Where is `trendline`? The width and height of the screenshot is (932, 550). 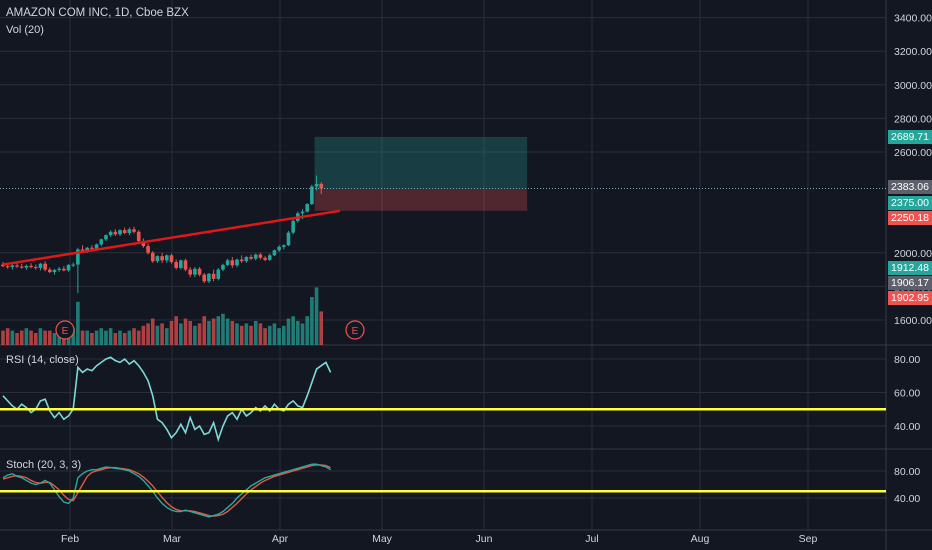
trendline is located at coordinates (171, 237).